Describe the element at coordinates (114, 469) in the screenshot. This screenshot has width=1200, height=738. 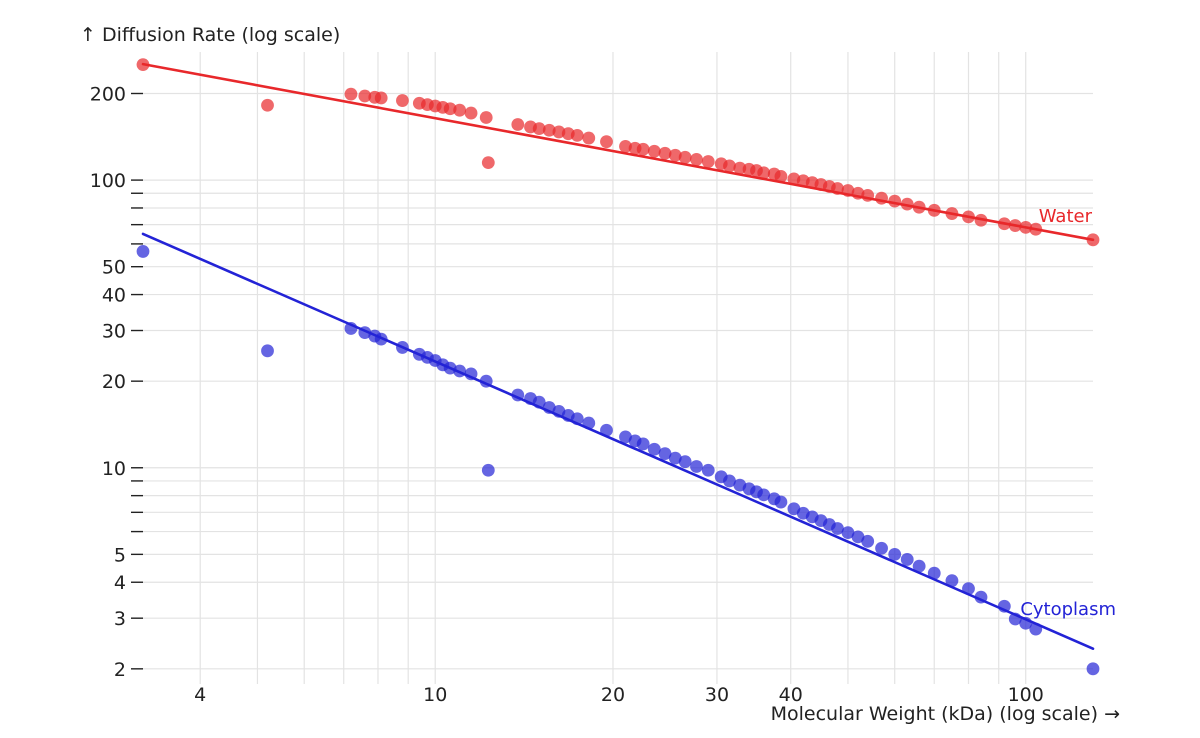
I see `y-tick-label: 10` at that location.